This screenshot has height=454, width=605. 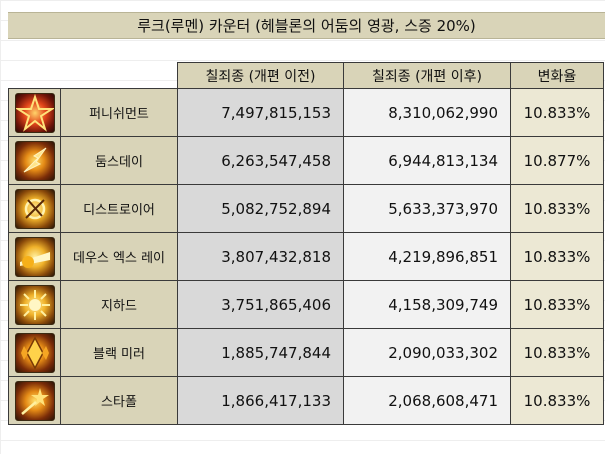 I want to click on star-fall-skill-icon, so click(x=34, y=400).